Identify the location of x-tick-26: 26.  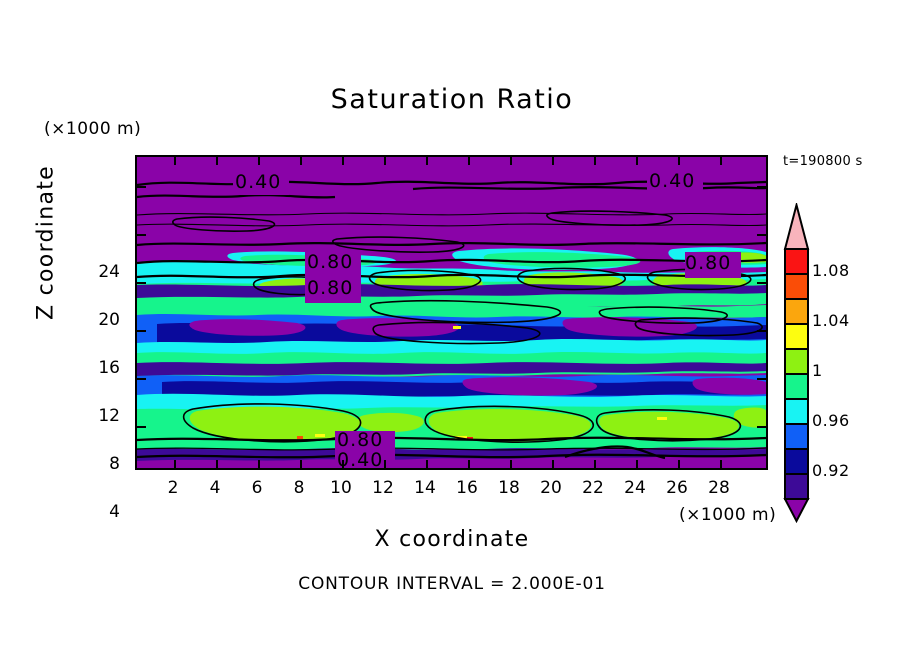
(677, 488).